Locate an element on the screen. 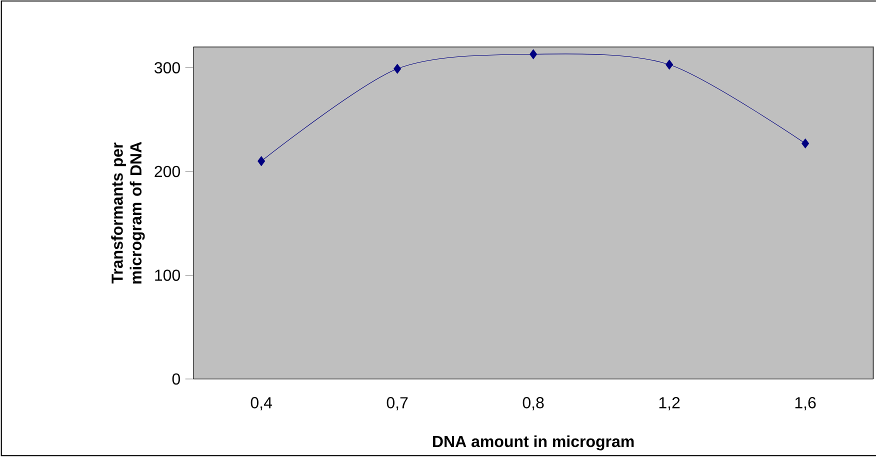 Image resolution: width=876 pixels, height=457 pixels. y-tick-label: 300 is located at coordinates (167, 68).